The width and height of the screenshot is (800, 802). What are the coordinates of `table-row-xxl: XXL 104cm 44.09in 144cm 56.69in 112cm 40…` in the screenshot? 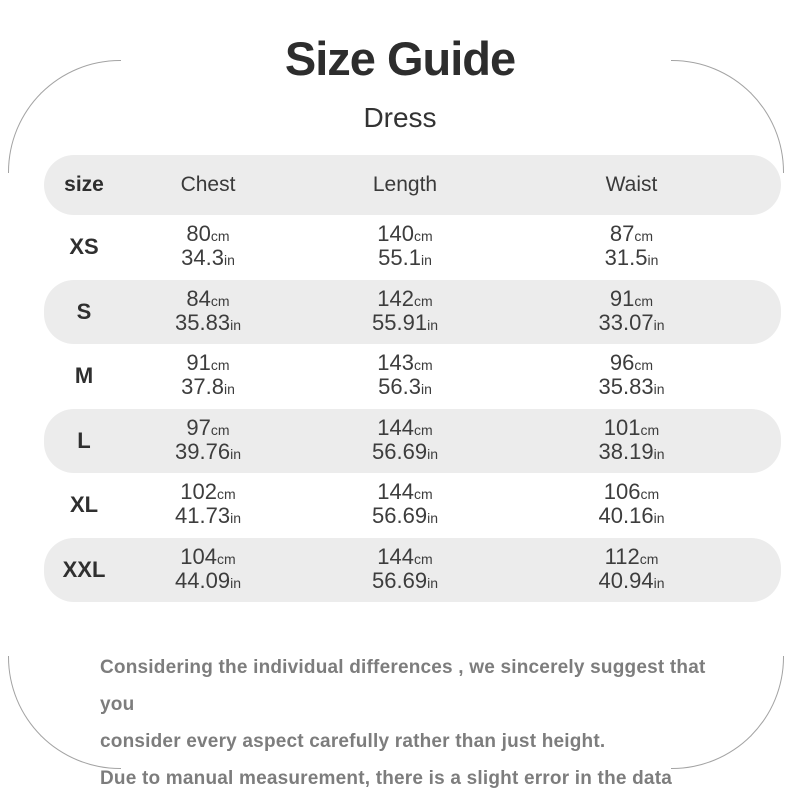 It's located at (412, 569).